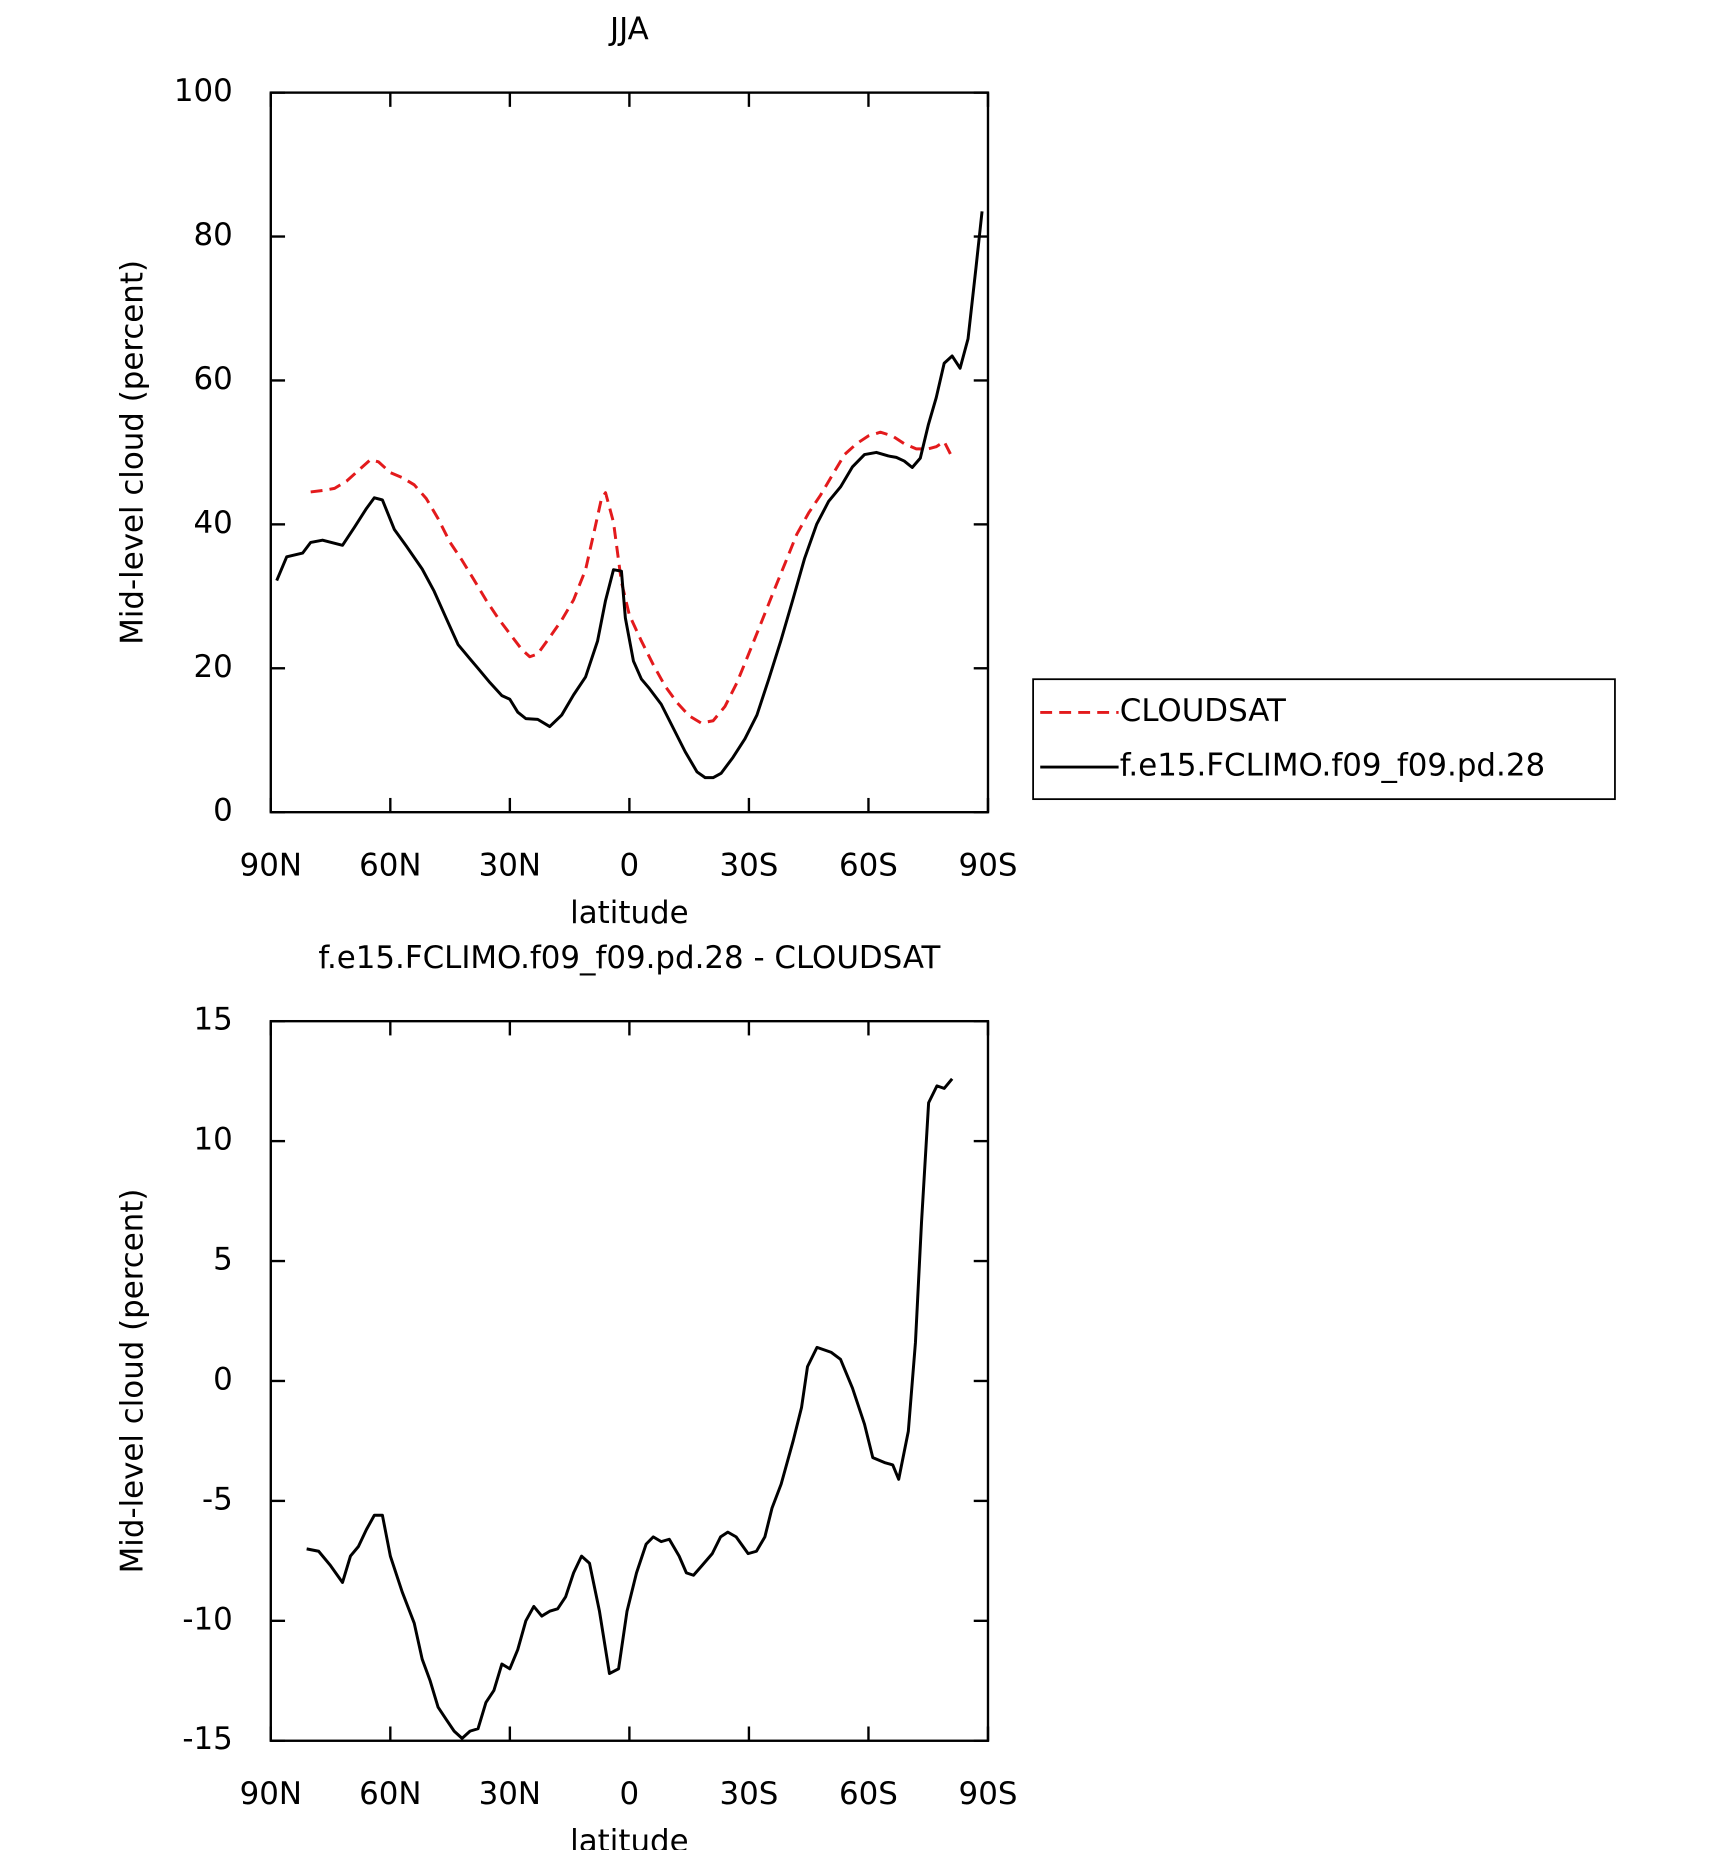  What do you see at coordinates (213, 523) in the screenshot?
I see `y-tick-label: 40` at bounding box center [213, 523].